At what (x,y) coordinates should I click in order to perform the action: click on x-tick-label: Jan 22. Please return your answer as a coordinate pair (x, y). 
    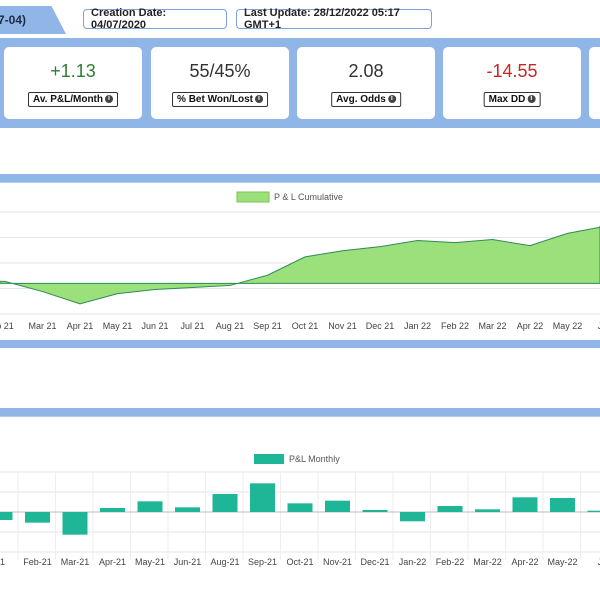
    Looking at the image, I should click on (417, 326).